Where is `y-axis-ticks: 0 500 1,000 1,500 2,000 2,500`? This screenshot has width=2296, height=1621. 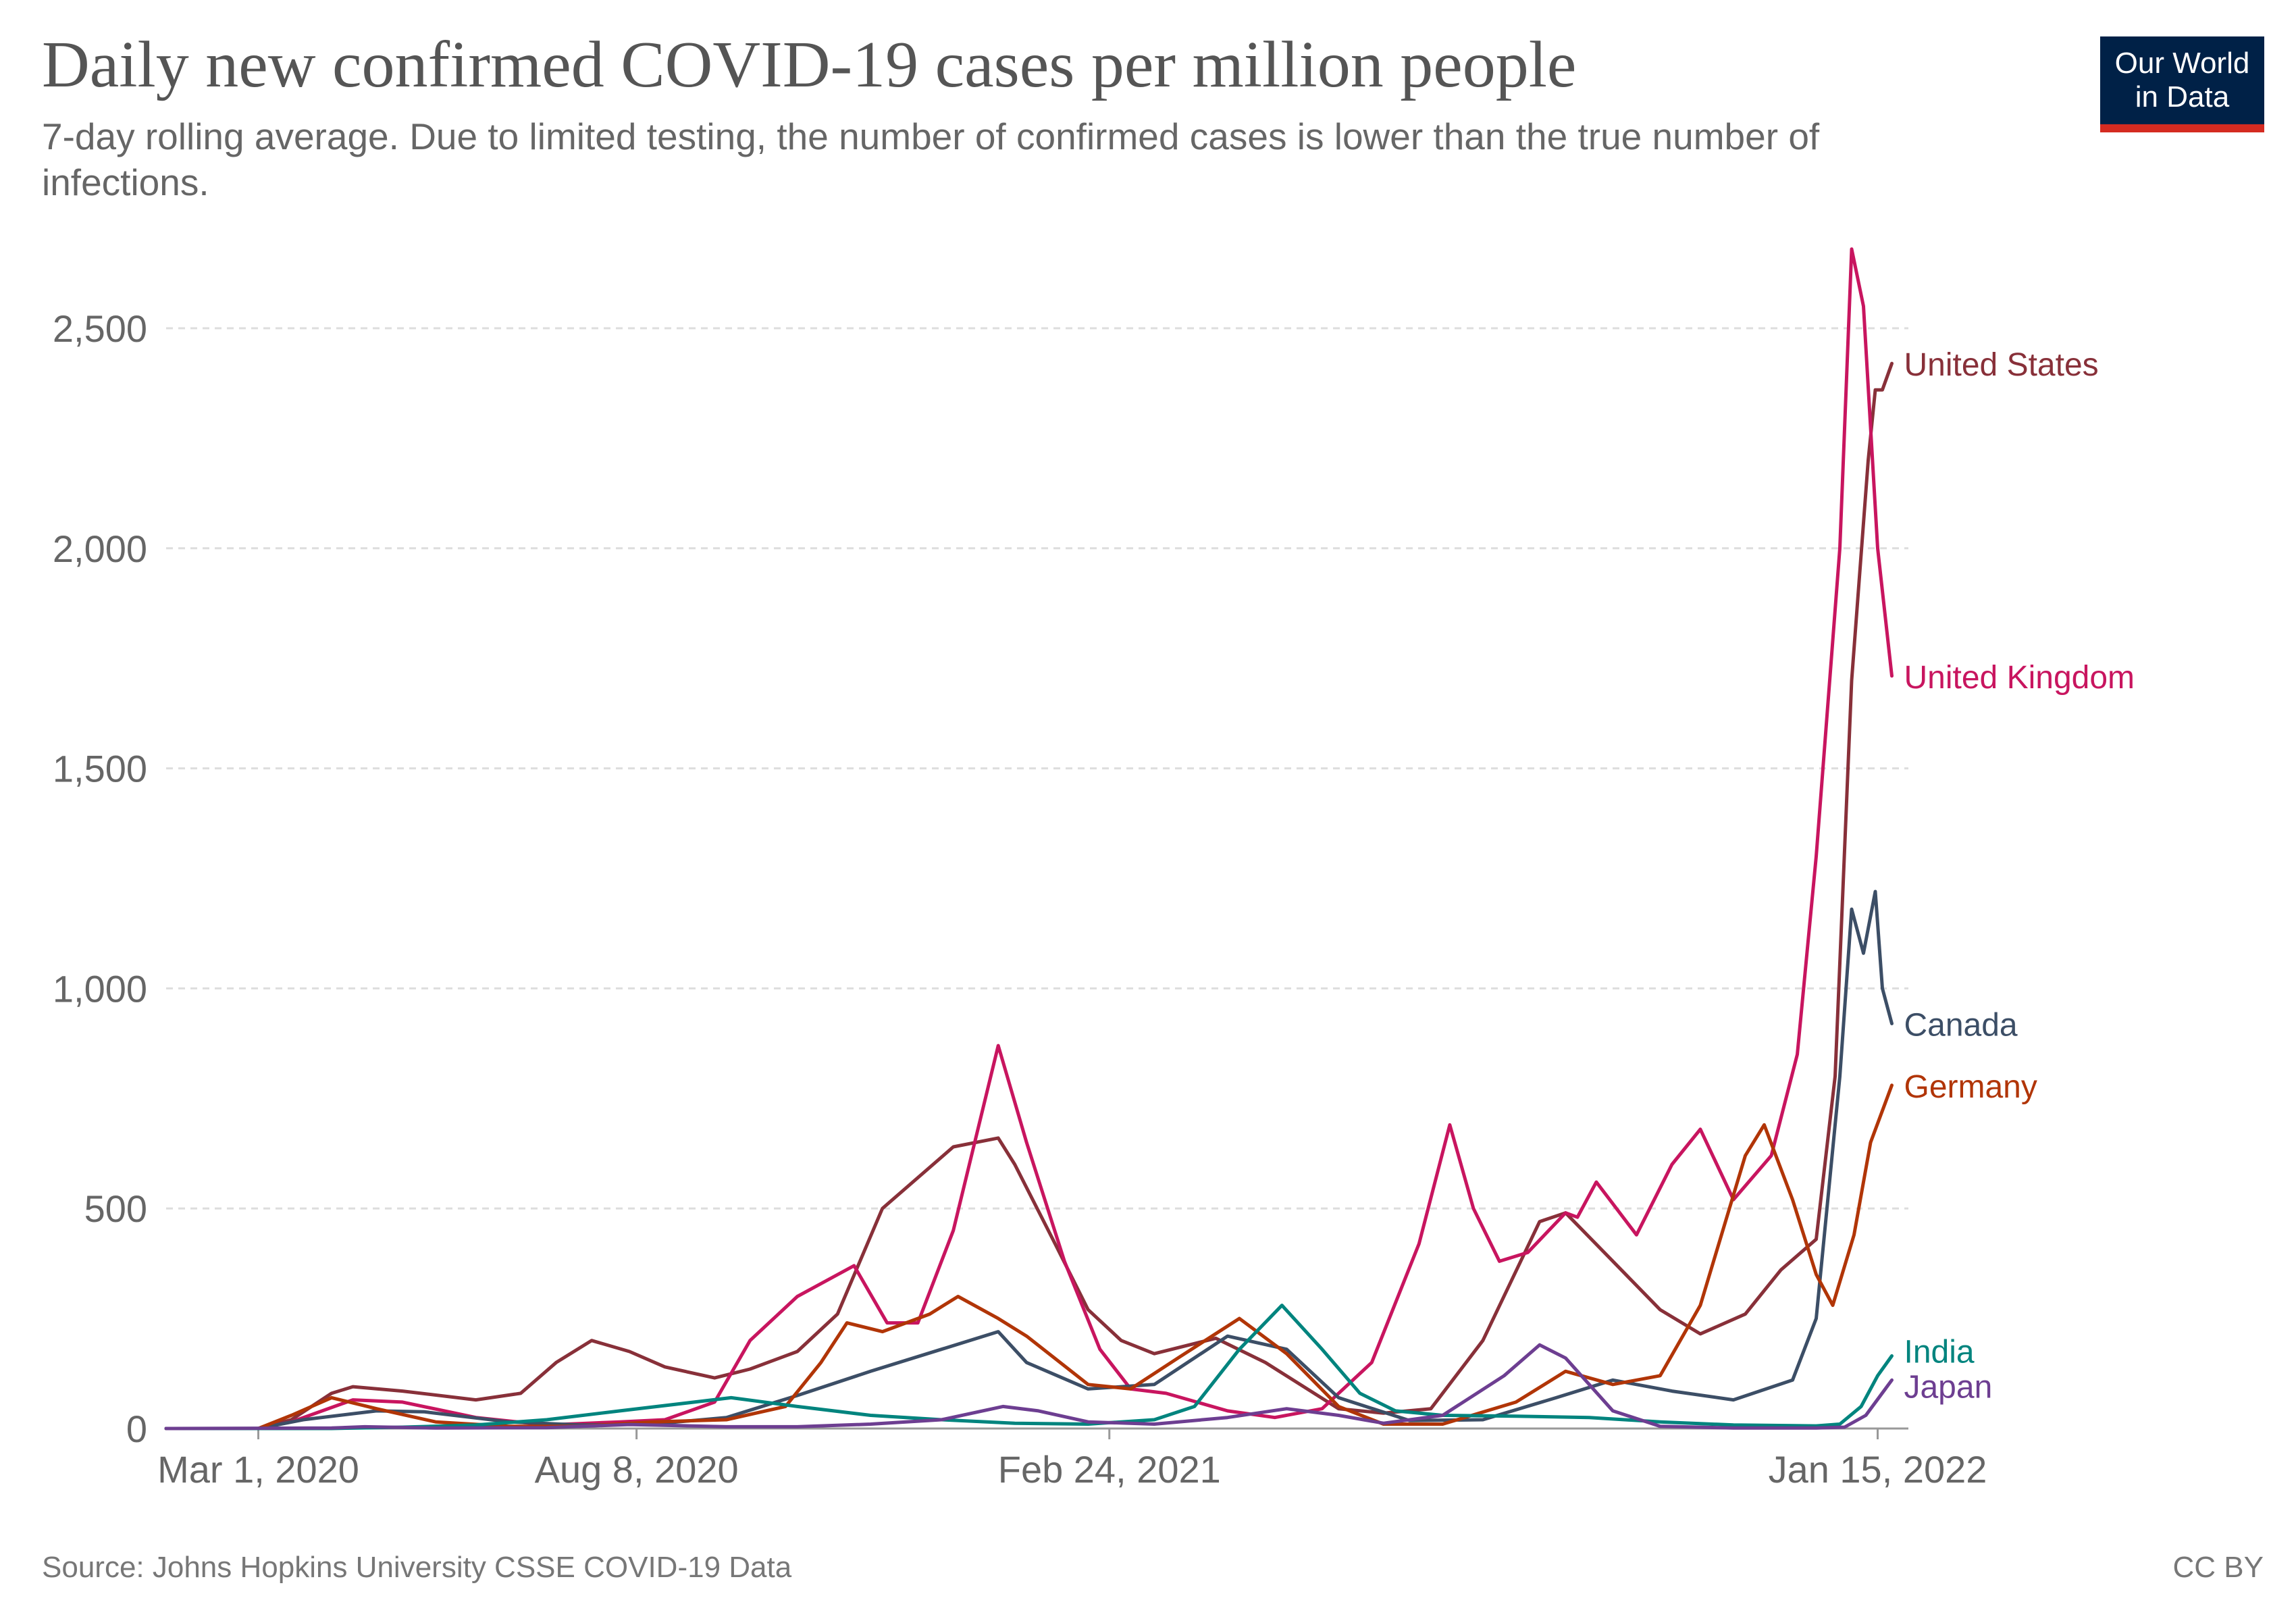
y-axis-ticks: 0 500 1,000 1,500 2,000 2,500 is located at coordinates (100, 878).